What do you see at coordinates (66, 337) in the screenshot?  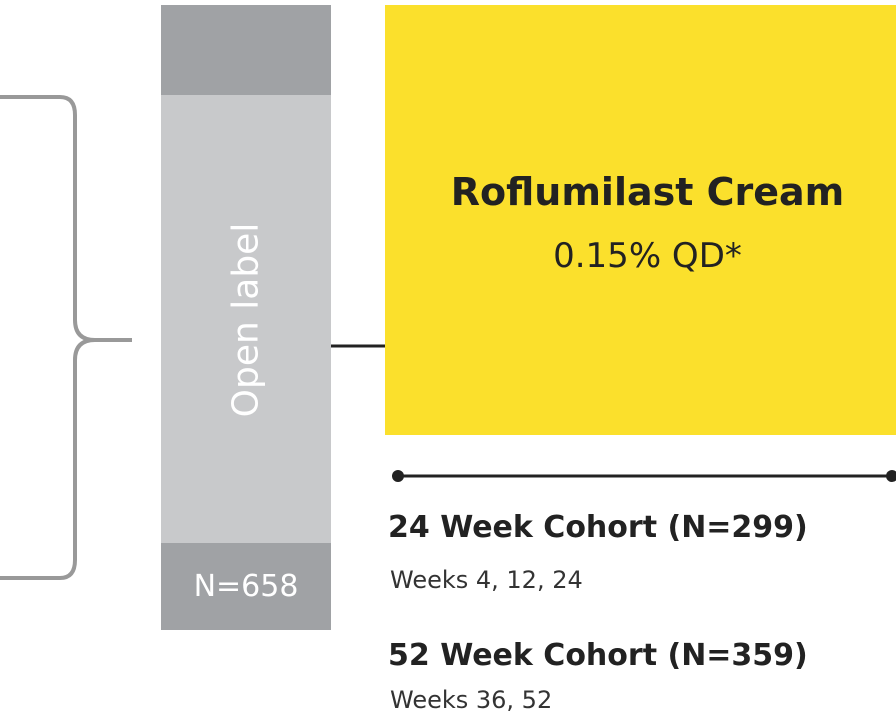 I see `brace` at bounding box center [66, 337].